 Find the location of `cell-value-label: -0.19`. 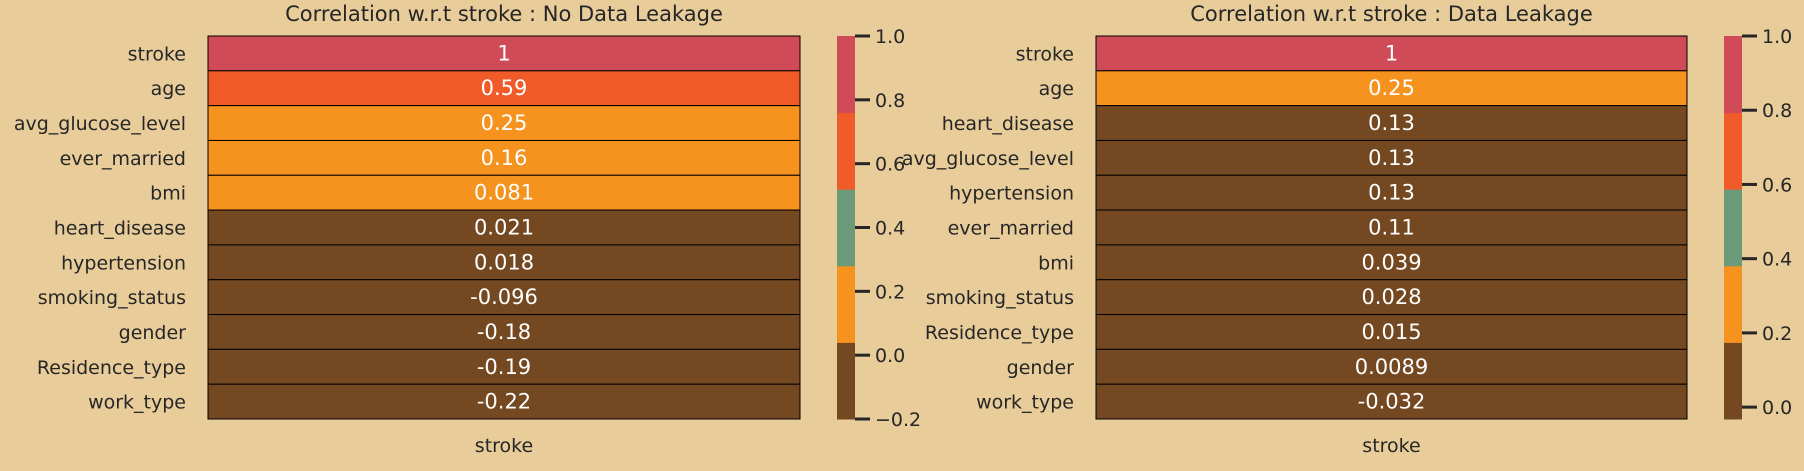

cell-value-label: -0.19 is located at coordinates (504, 367).